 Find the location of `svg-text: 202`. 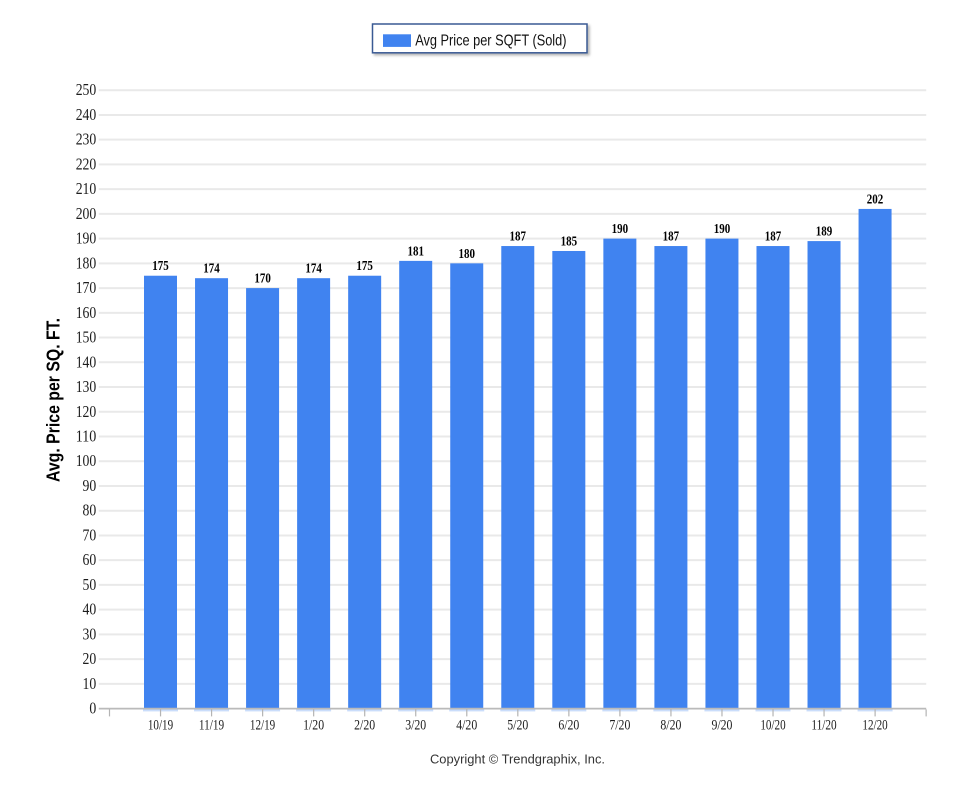

svg-text: 202 is located at coordinates (875, 199).